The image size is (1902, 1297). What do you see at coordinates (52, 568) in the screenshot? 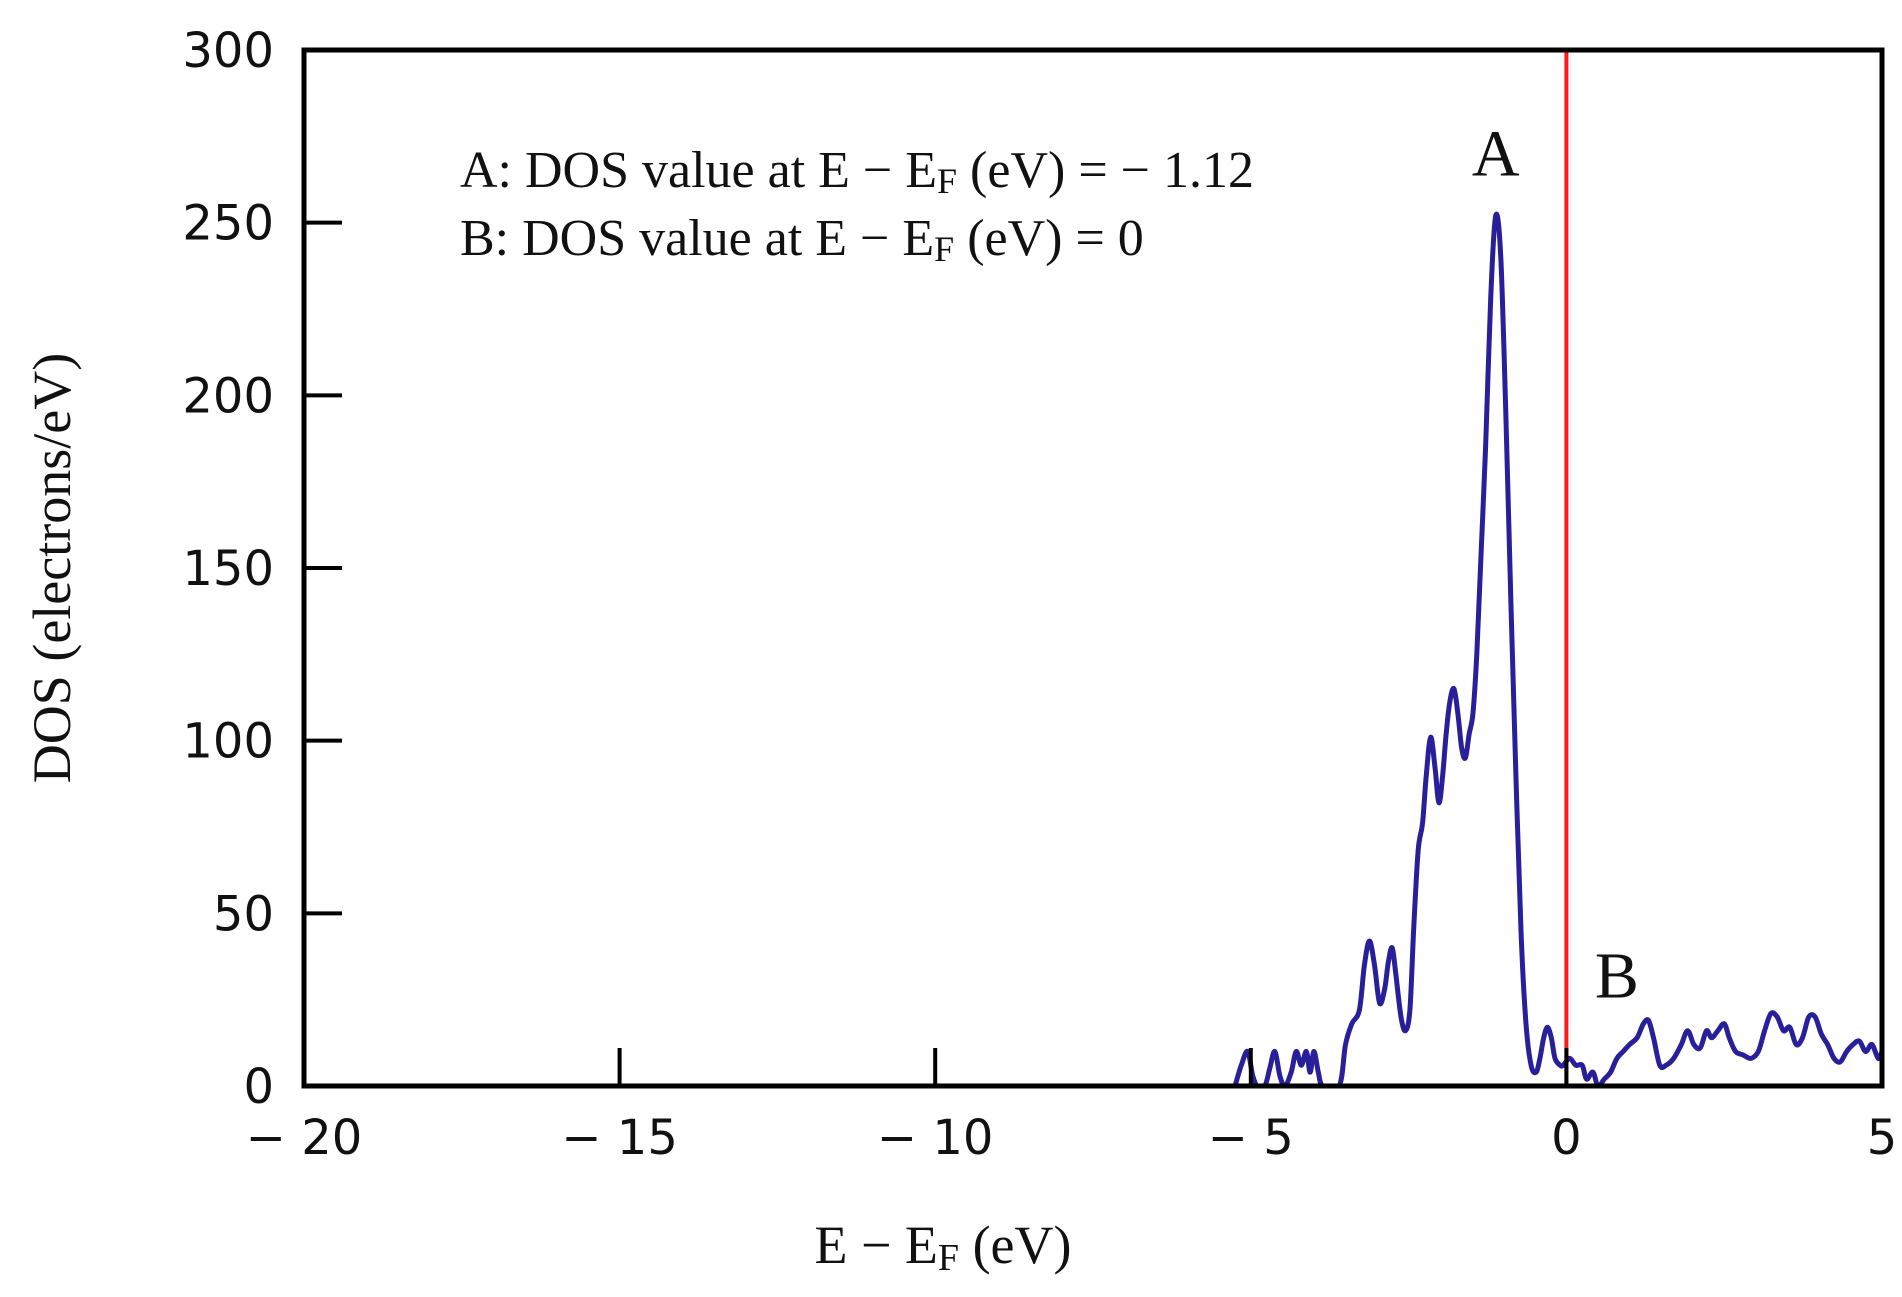
I see `y-axis-label: DOS (electrons/eV)` at bounding box center [52, 568].